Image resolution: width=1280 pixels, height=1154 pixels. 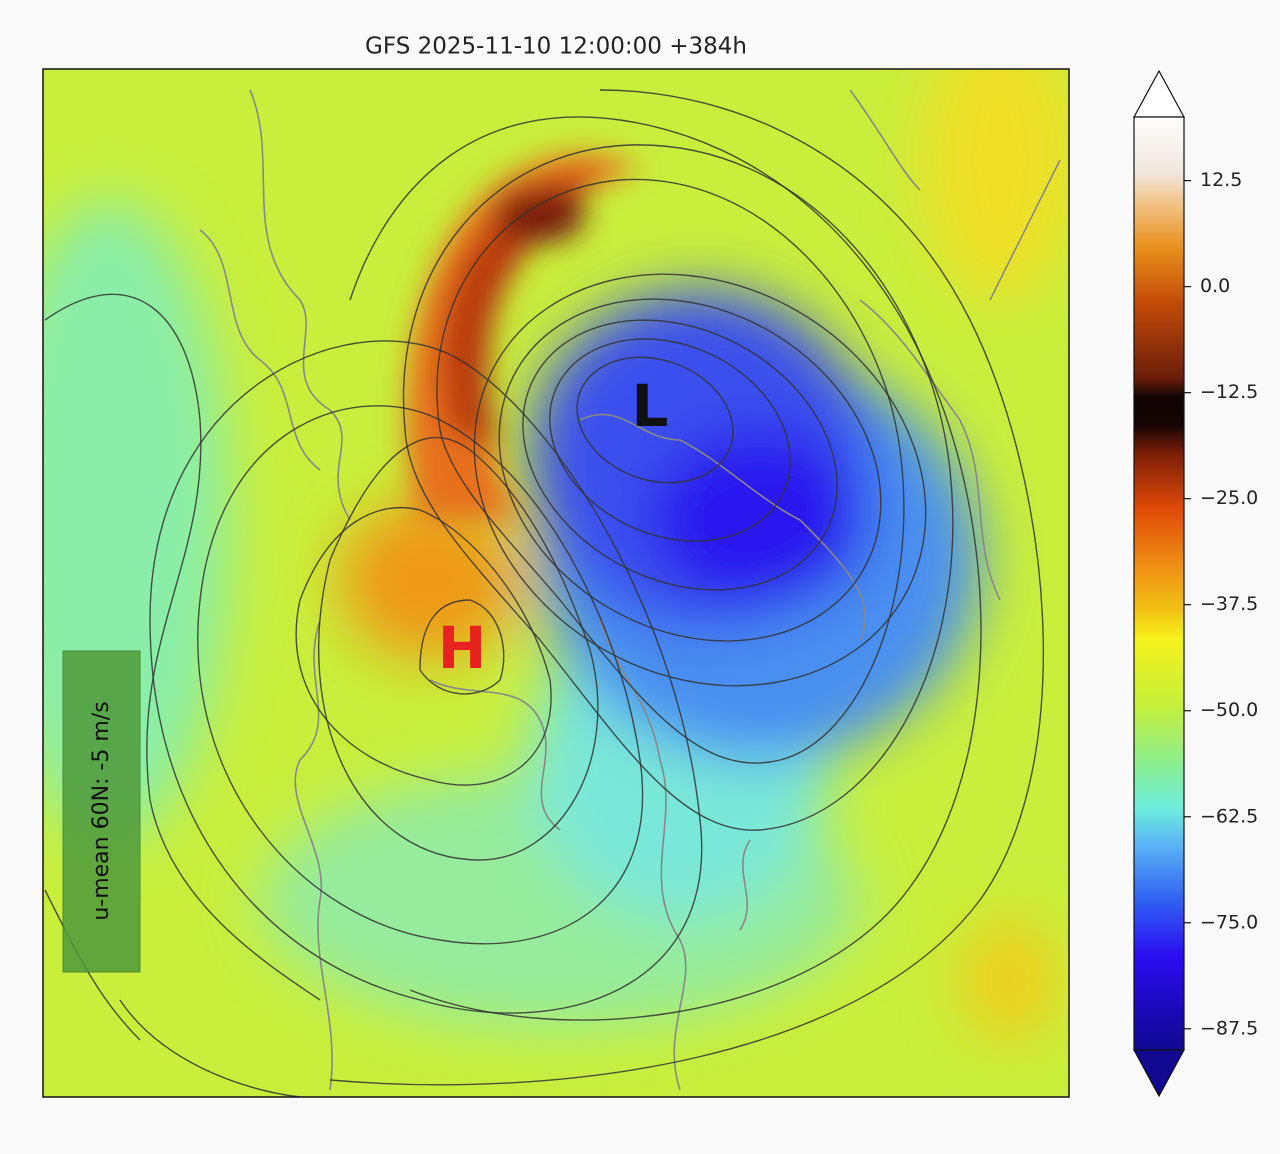 I want to click on colorbar-tick-label: 12.5, so click(x=1221, y=180).